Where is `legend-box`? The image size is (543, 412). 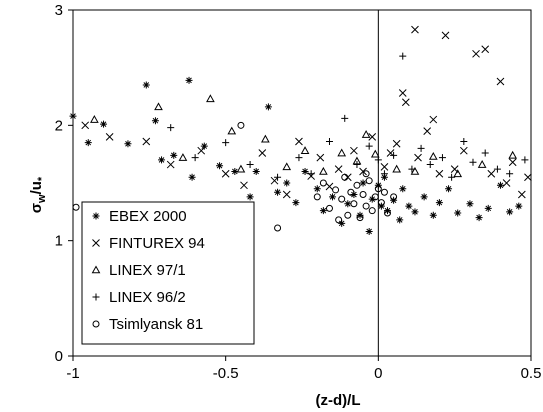
legend-box is located at coordinates (168, 273).